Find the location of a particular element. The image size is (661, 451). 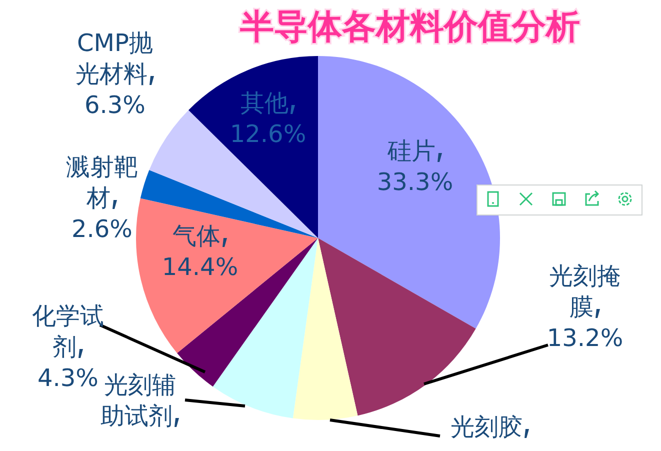

chart-title: 半导体各材料价值分析 is located at coordinates (409, 27).